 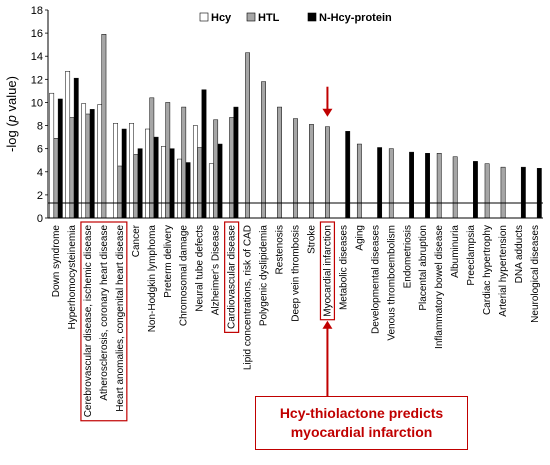 What do you see at coordinates (327, 112) in the screenshot?
I see `down-arrow-head` at bounding box center [327, 112].